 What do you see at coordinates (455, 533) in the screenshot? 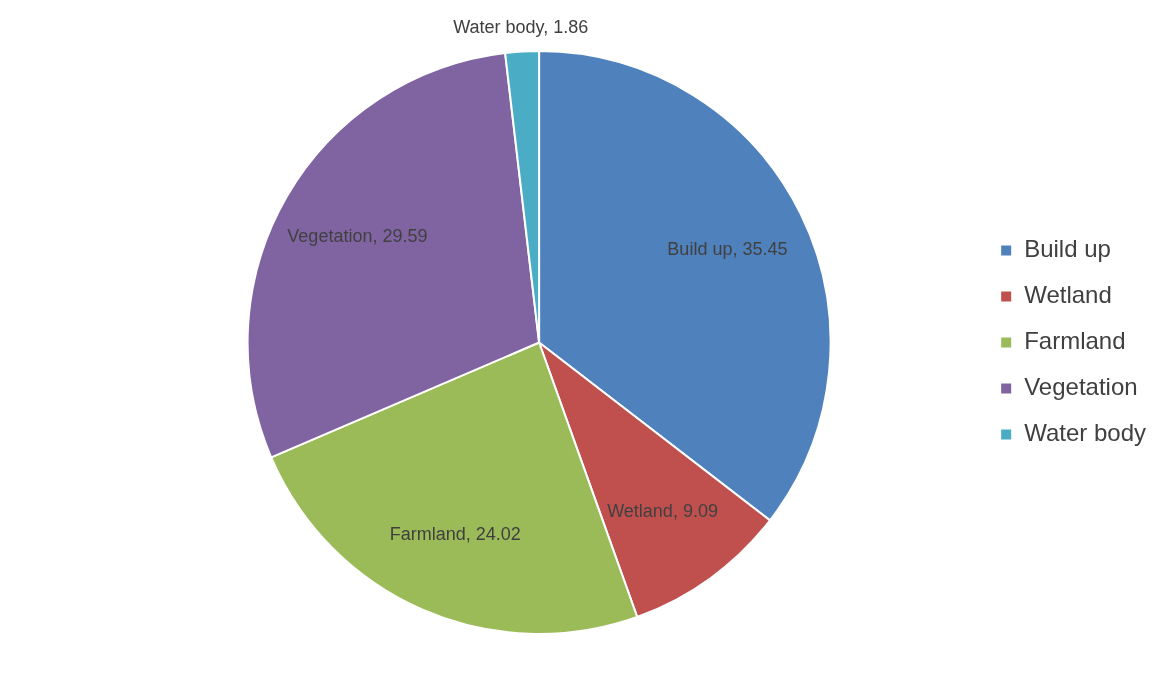
I see `data-label: Farmland, 24.02` at bounding box center [455, 533].